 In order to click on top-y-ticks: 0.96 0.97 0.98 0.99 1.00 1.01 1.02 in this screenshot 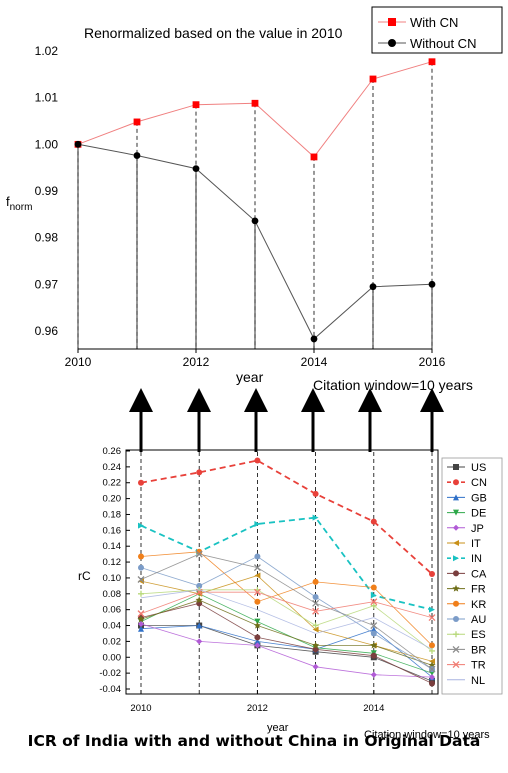, I will do `click(47, 191)`.